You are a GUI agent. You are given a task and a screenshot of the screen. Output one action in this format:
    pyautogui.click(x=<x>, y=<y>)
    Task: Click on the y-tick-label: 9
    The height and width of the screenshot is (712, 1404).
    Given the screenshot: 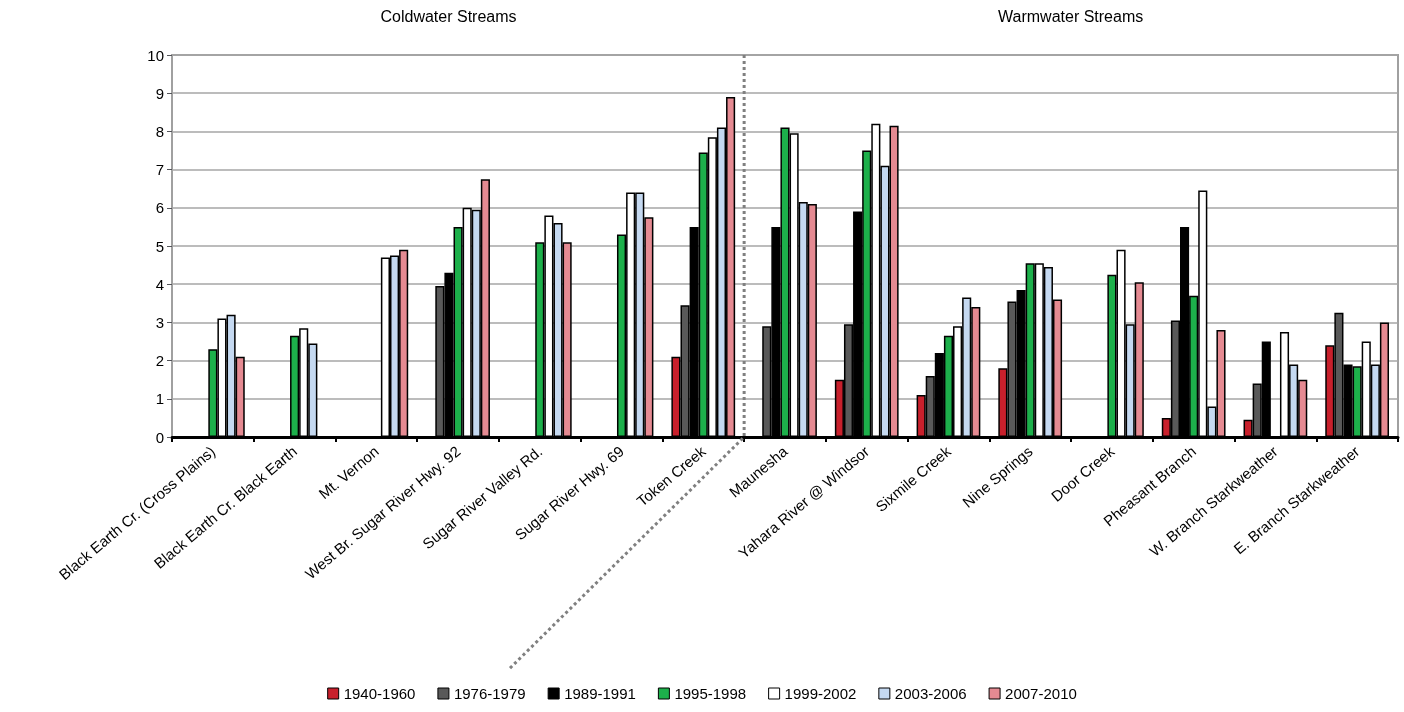 What is the action you would take?
    pyautogui.click(x=159, y=93)
    